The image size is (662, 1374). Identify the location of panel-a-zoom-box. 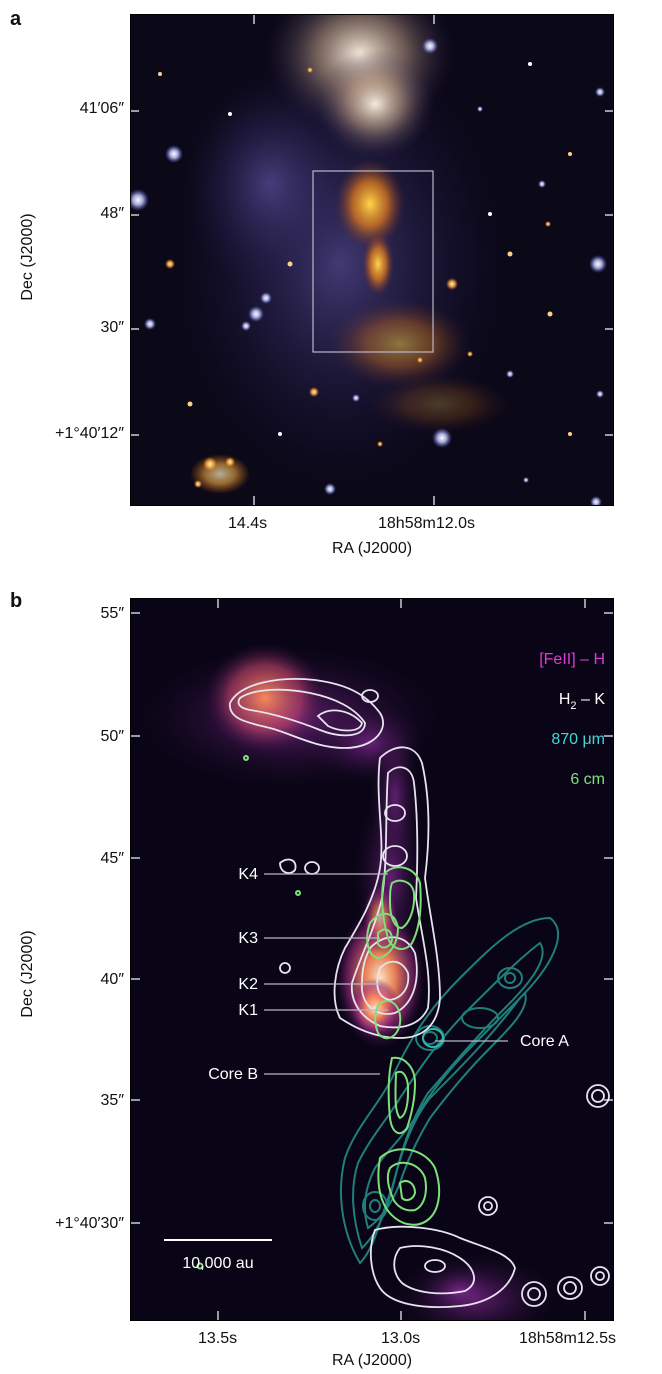
(373, 261).